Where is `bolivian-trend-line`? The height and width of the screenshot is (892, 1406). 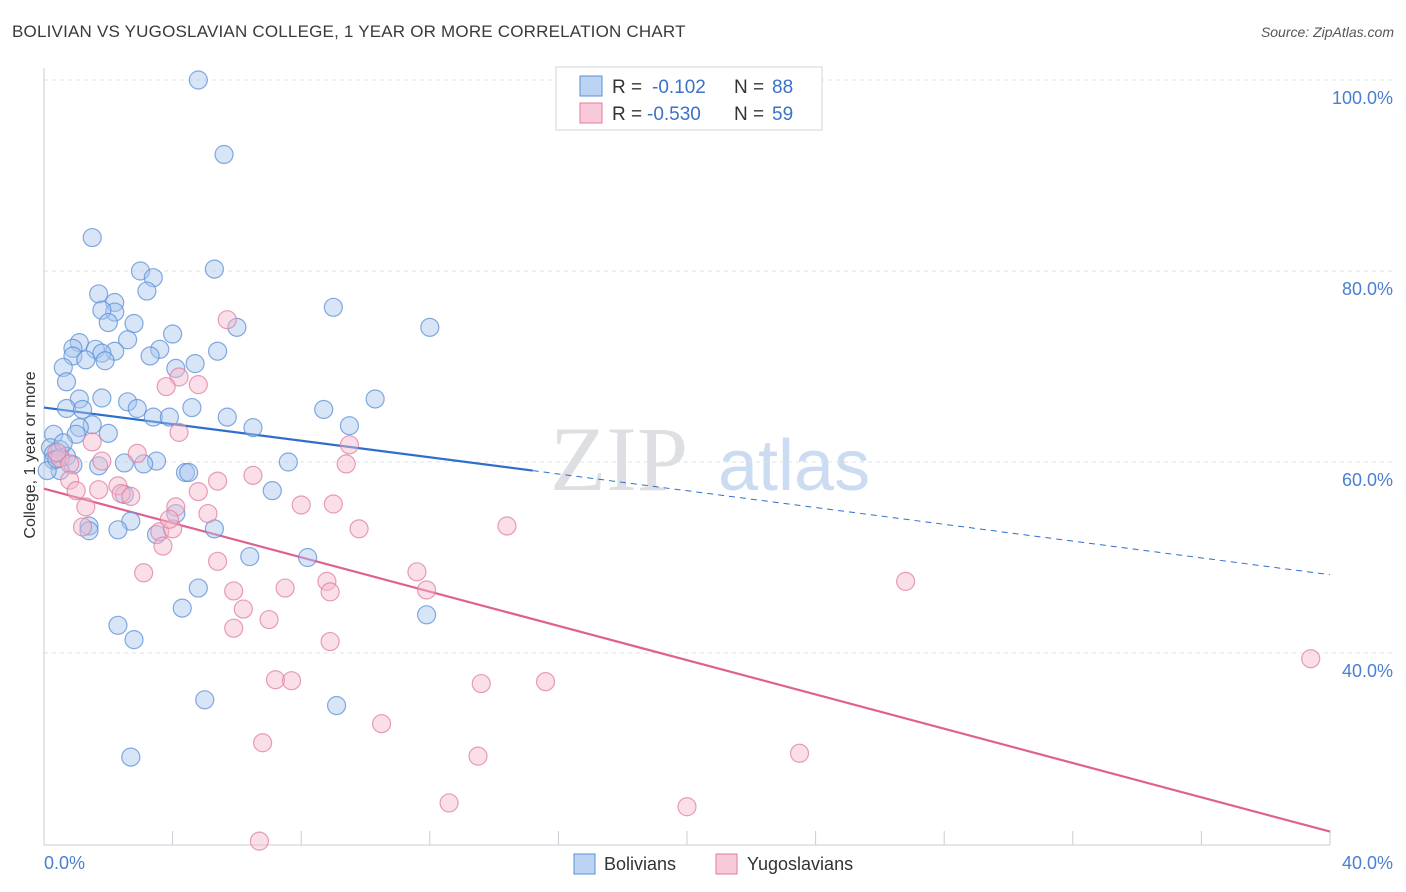
bolivian-trend-line is located at coordinates (288, 439).